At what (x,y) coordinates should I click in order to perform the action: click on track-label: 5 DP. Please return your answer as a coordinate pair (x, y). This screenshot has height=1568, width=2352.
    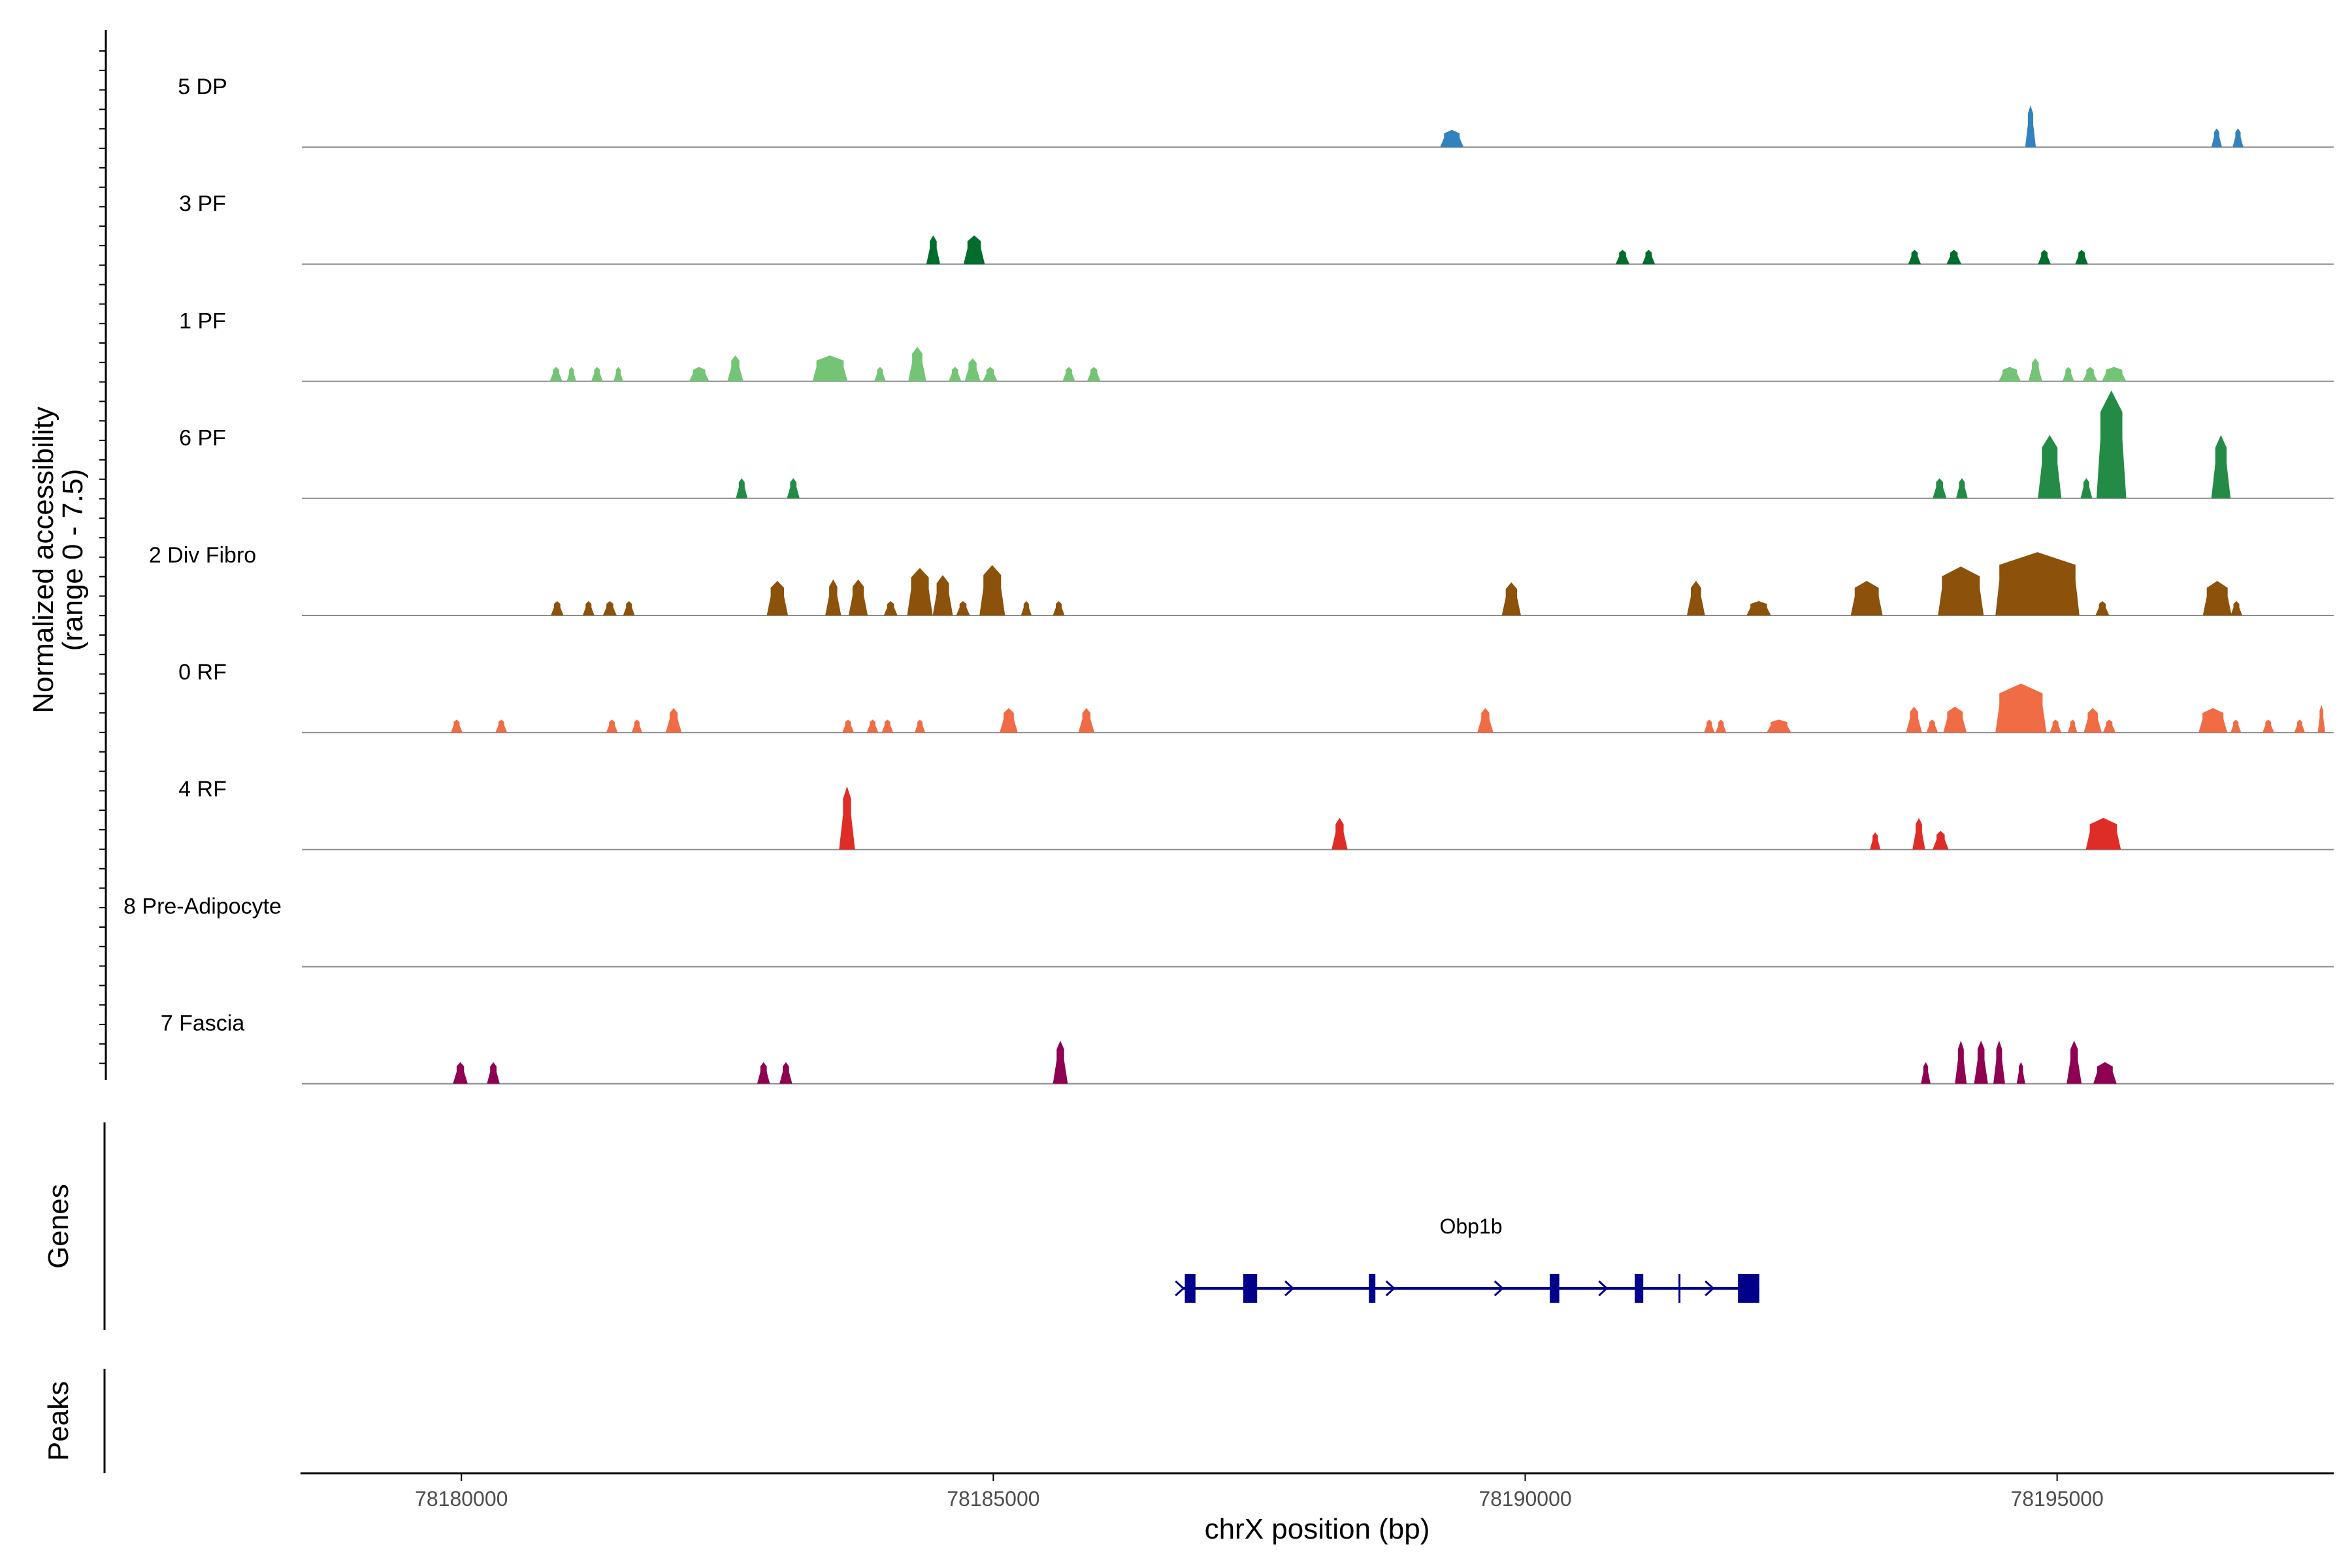
    Looking at the image, I should click on (202, 86).